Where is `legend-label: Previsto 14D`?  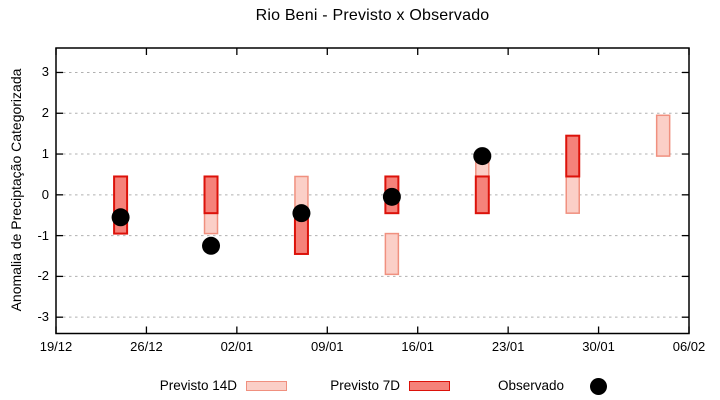
legend-label: Previsto 14D is located at coordinates (198, 385).